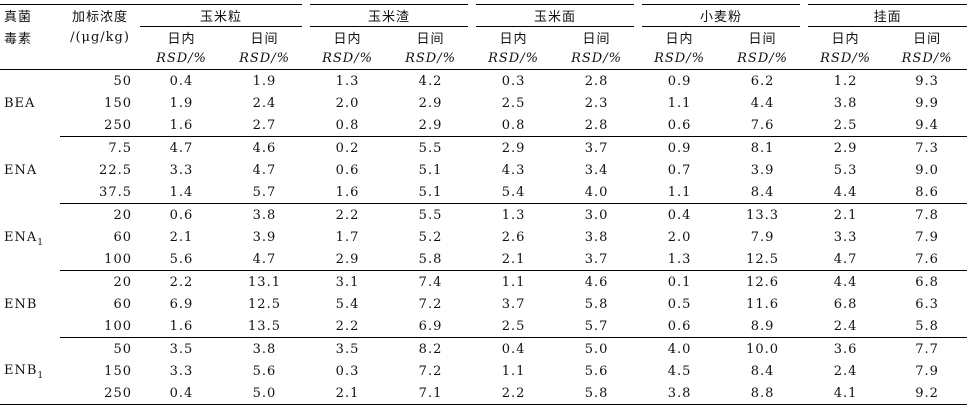 Image resolution: width=968 pixels, height=420 pixels. Describe the element at coordinates (596, 237) in the screenshot. I see `inter-day-rsd-cell: 3.8` at that location.